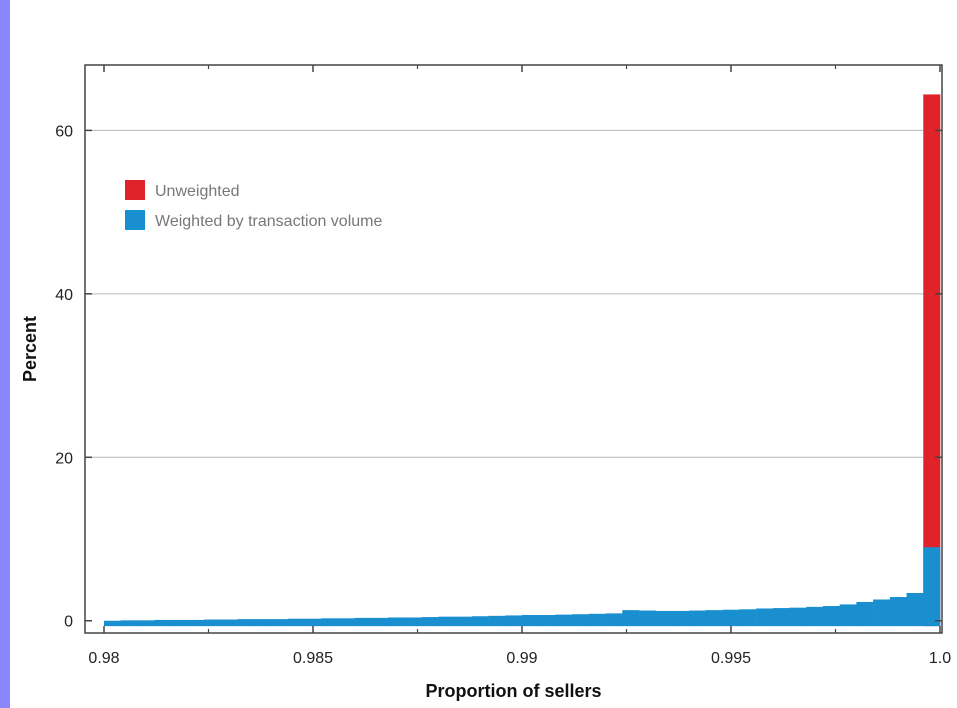 The width and height of the screenshot is (957, 708). Describe the element at coordinates (940, 658) in the screenshot. I see `x-tick-label-1.0: 1.0` at that location.